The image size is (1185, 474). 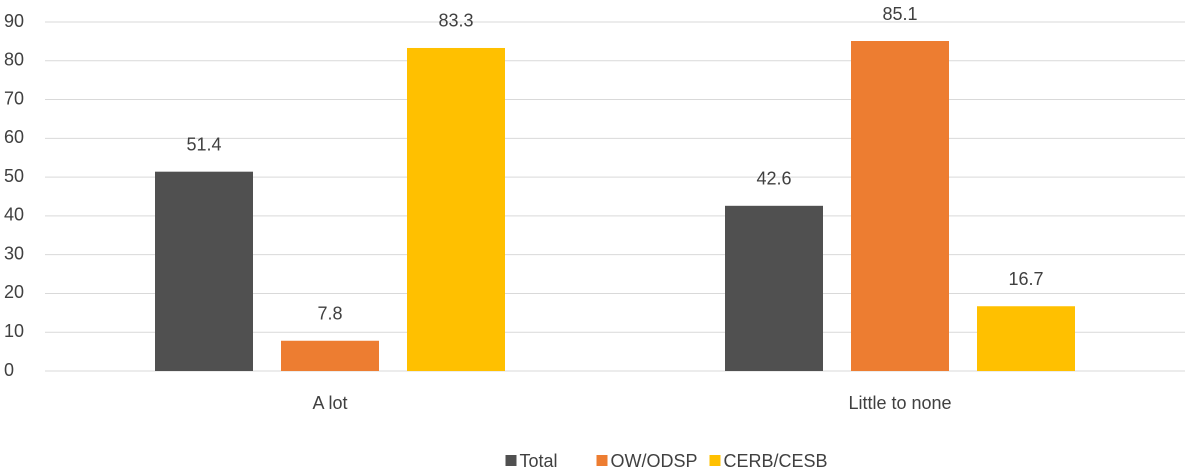 I want to click on y-tick-label: 80, so click(x=14, y=60).